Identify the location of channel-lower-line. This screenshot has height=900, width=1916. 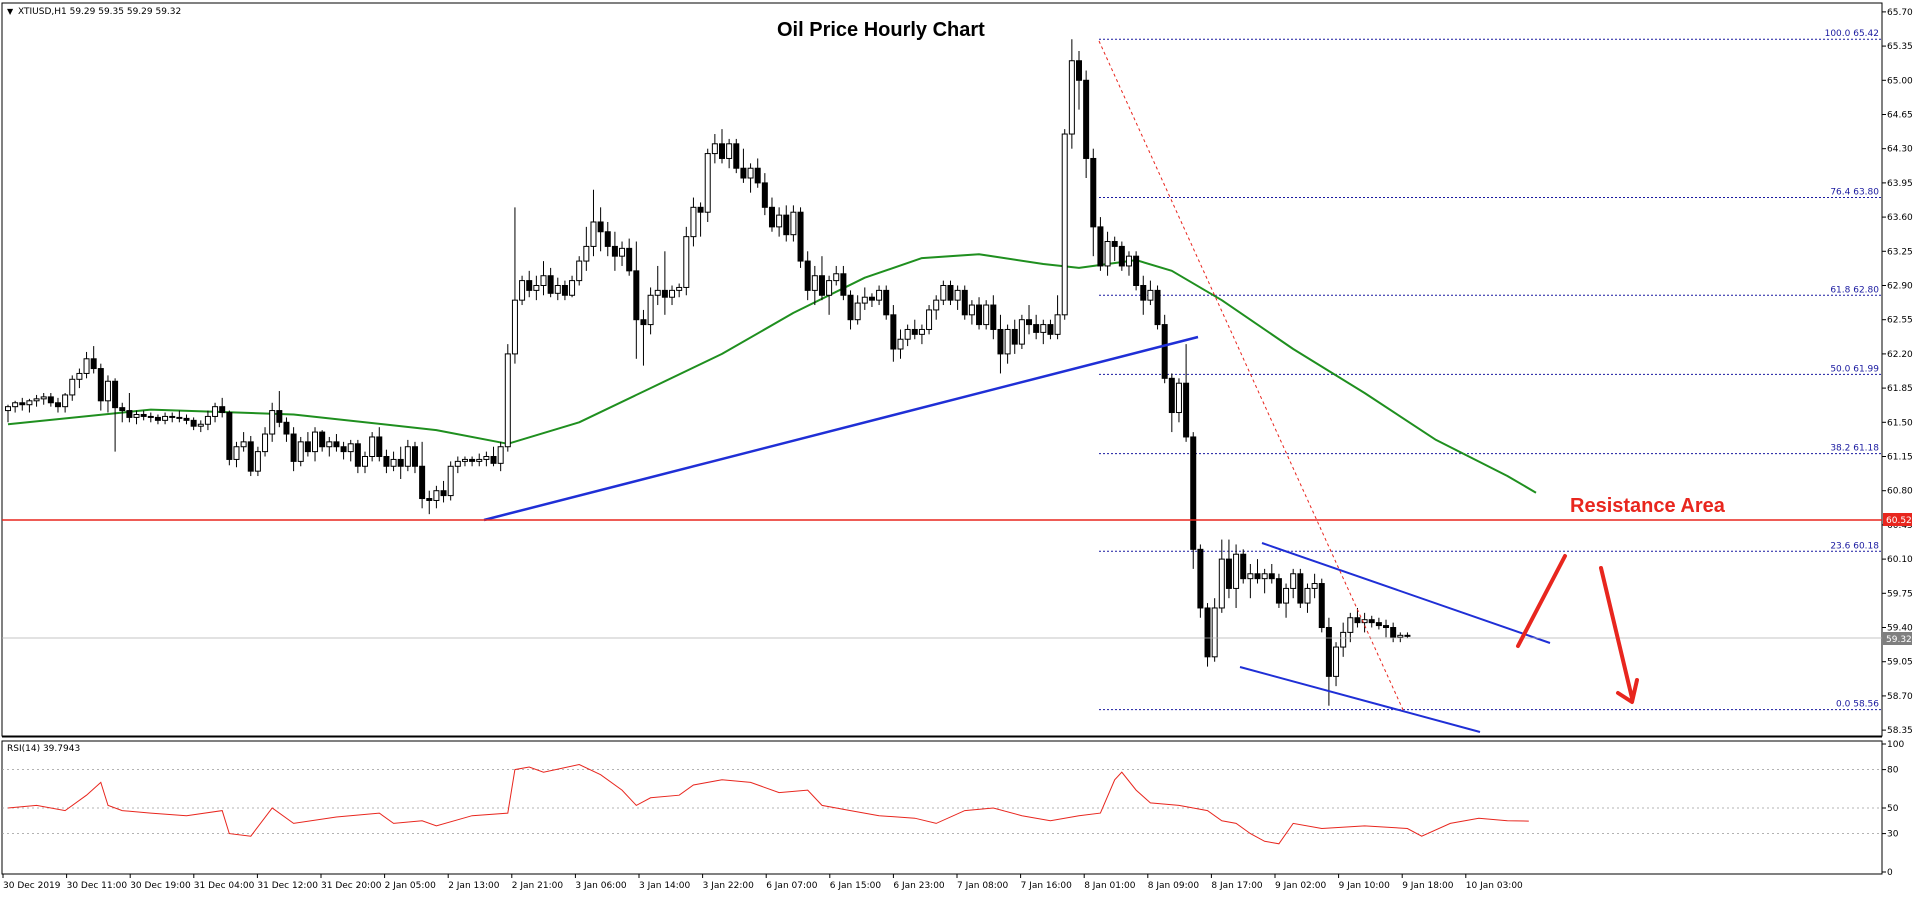
(1360, 699).